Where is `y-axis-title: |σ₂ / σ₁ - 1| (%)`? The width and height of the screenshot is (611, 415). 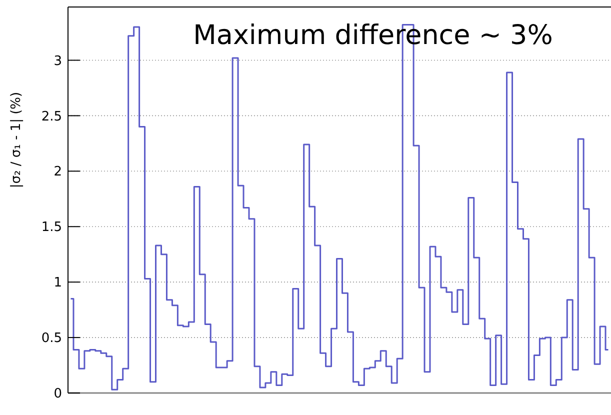 y-axis-title: |σ₂ / σ₁ - 1| (%) is located at coordinates (16, 140).